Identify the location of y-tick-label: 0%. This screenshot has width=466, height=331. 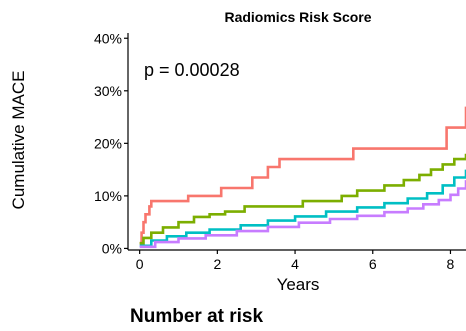
(112, 248).